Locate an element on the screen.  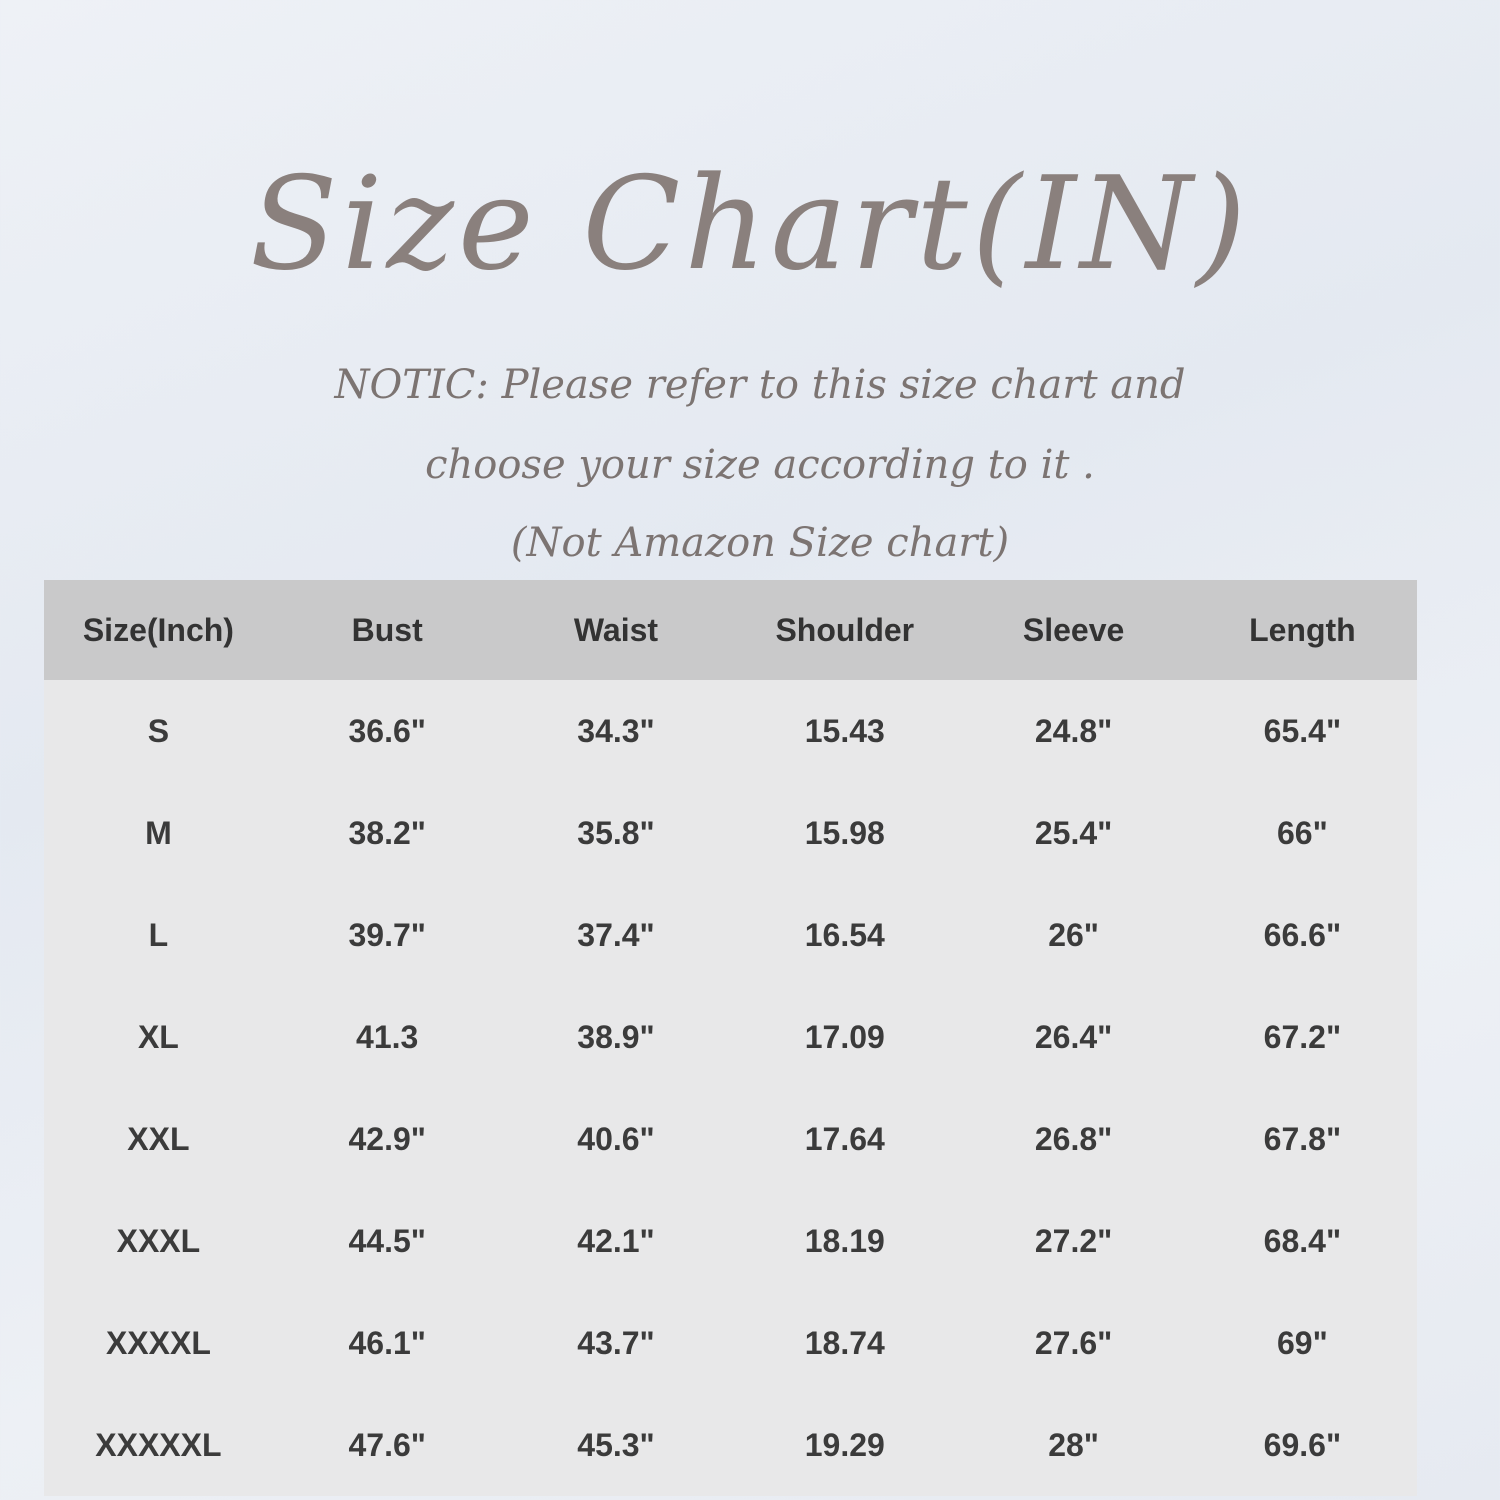
table-cell: 27.6" is located at coordinates (1073, 1342).